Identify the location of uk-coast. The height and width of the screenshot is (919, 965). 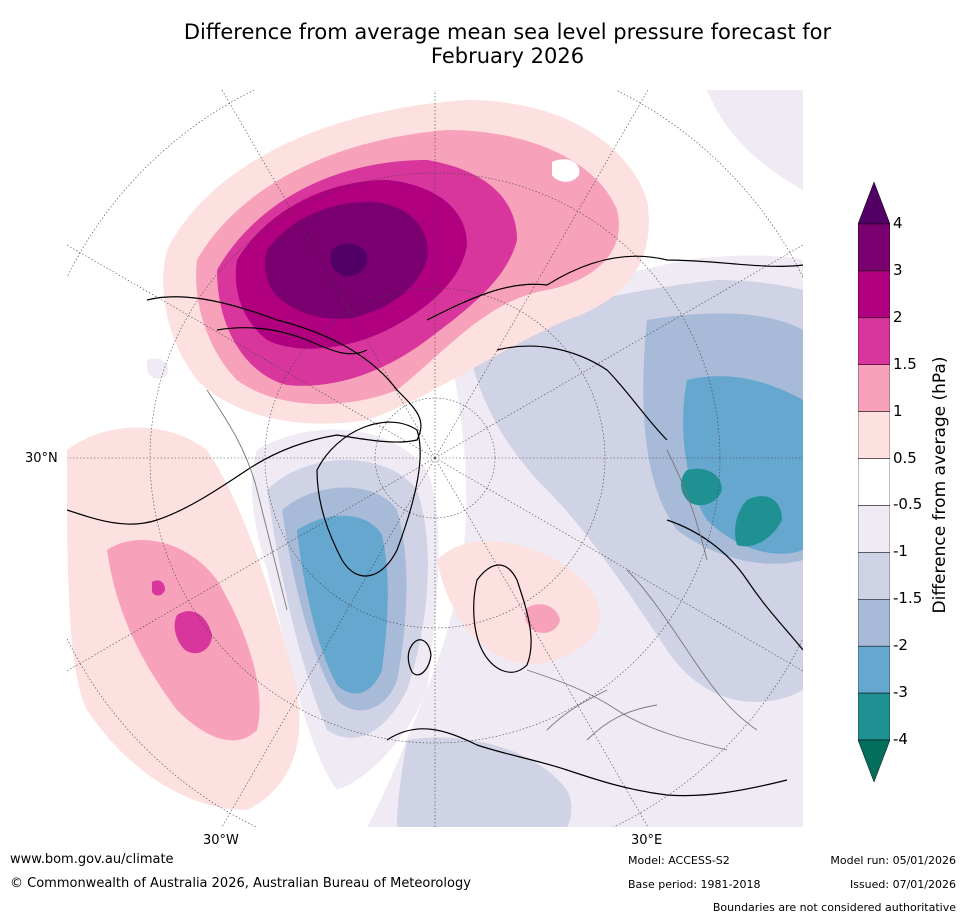
(419, 657).